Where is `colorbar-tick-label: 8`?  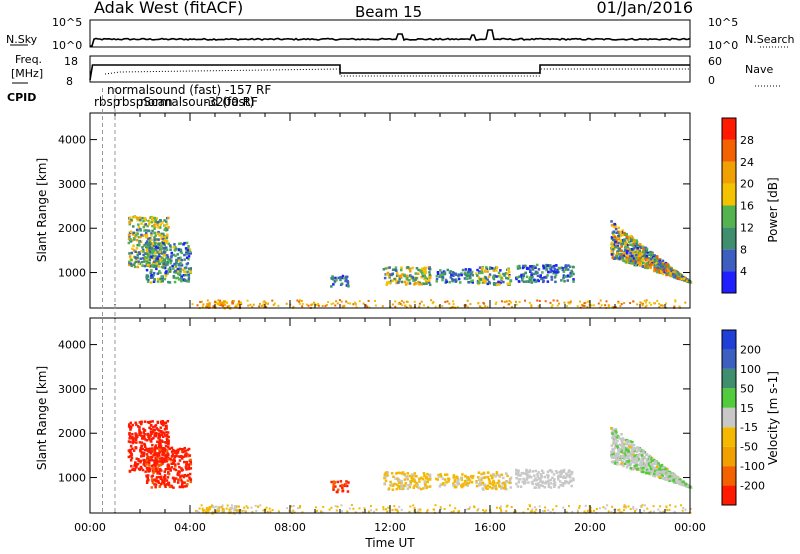
colorbar-tick-label: 8 is located at coordinates (743, 249).